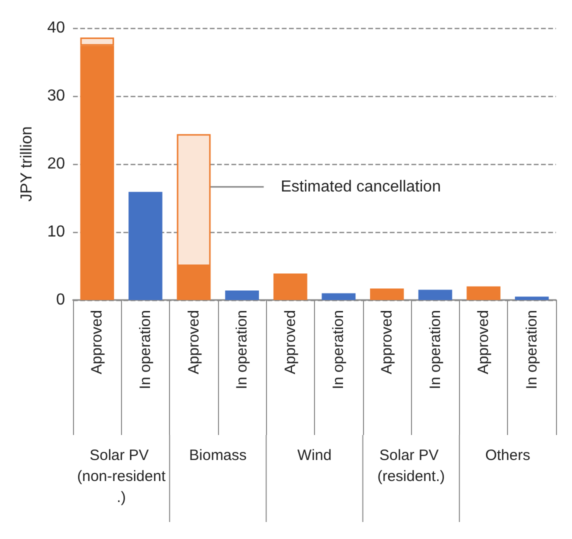 The width and height of the screenshot is (572, 539). What do you see at coordinates (218, 455) in the screenshot?
I see `text: Biomass` at bounding box center [218, 455].